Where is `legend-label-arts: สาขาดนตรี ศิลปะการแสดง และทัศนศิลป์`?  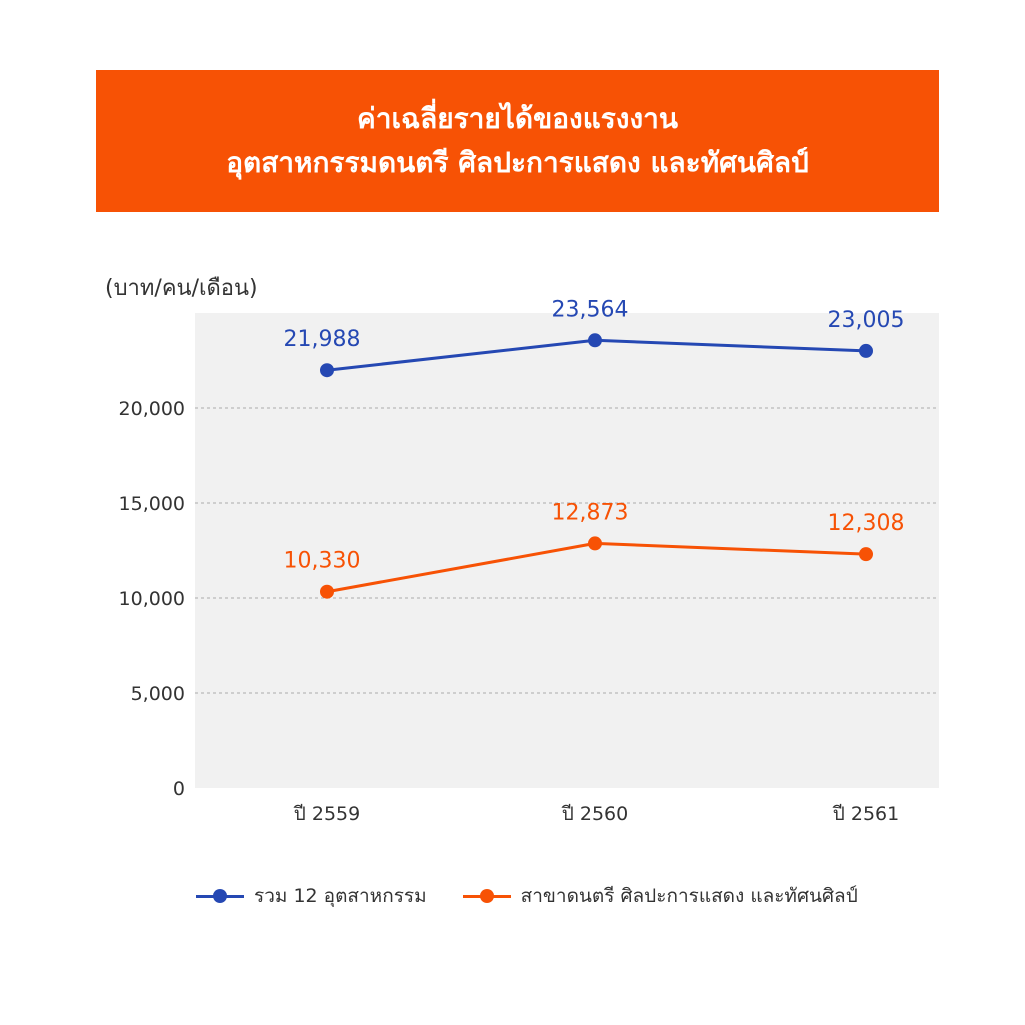 legend-label-arts: สาขาดนตรี ศิลปะการแสดง และทัศนศิลป์ is located at coordinates (689, 896).